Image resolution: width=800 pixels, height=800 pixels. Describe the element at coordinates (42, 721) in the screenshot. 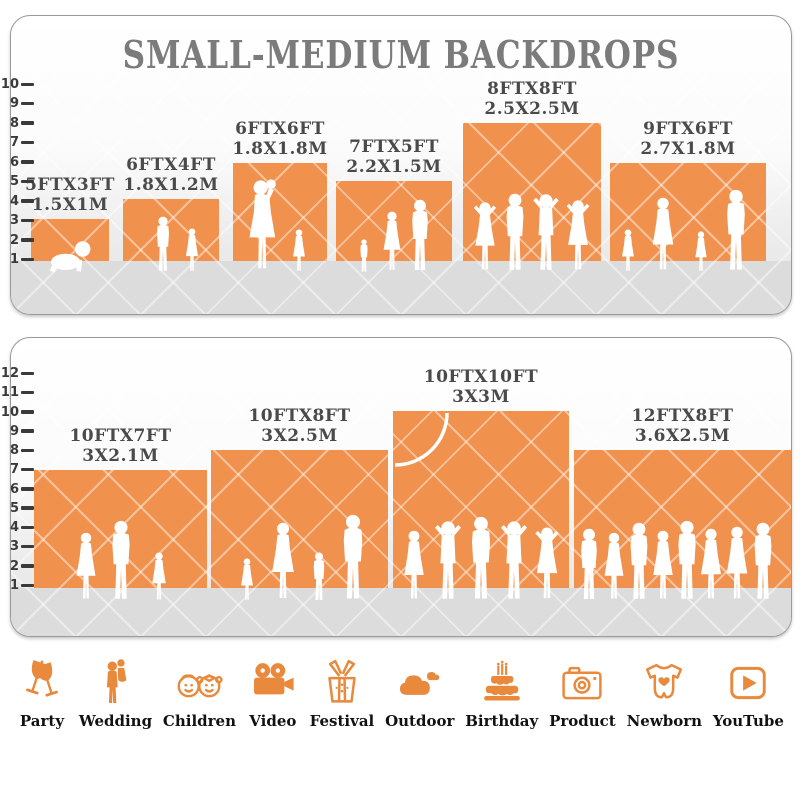

I see `category-label: Party` at that location.